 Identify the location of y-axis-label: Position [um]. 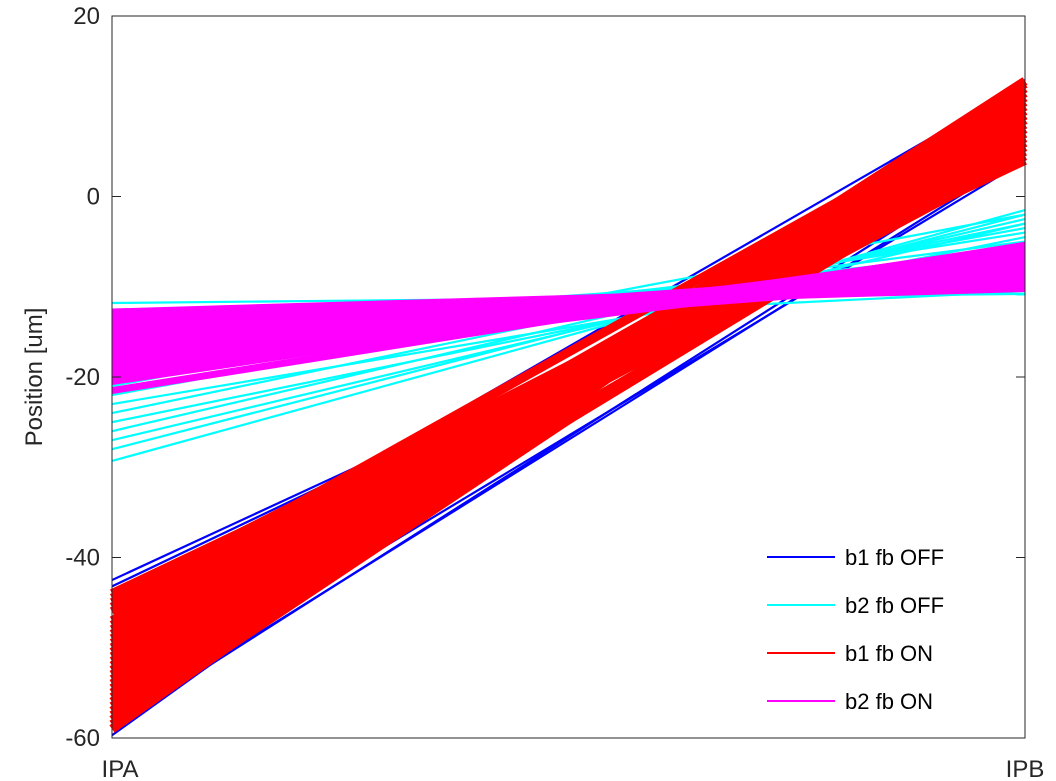
(34, 377).